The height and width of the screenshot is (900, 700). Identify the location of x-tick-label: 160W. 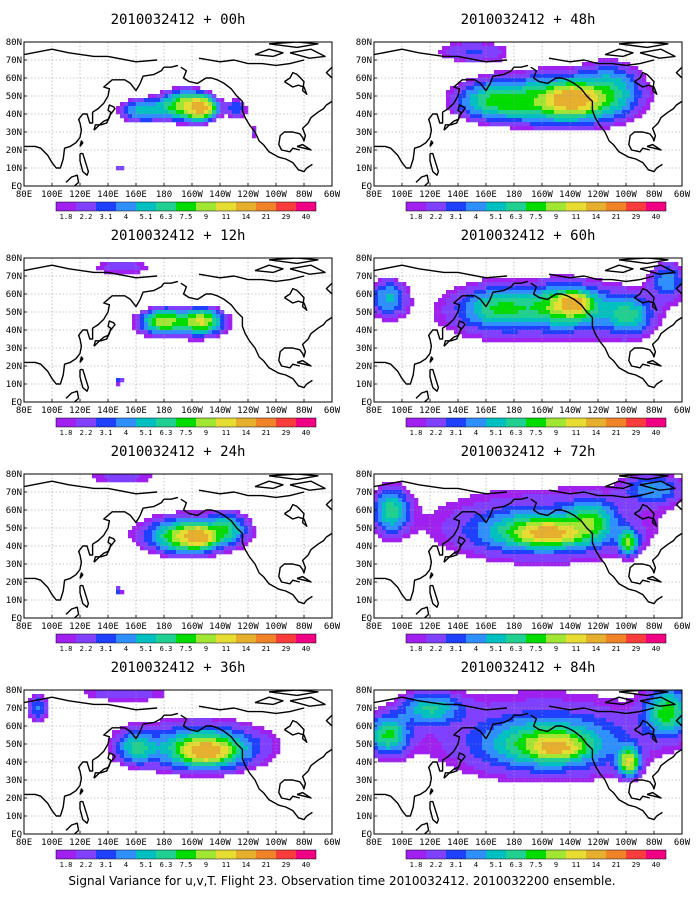
(542, 627).